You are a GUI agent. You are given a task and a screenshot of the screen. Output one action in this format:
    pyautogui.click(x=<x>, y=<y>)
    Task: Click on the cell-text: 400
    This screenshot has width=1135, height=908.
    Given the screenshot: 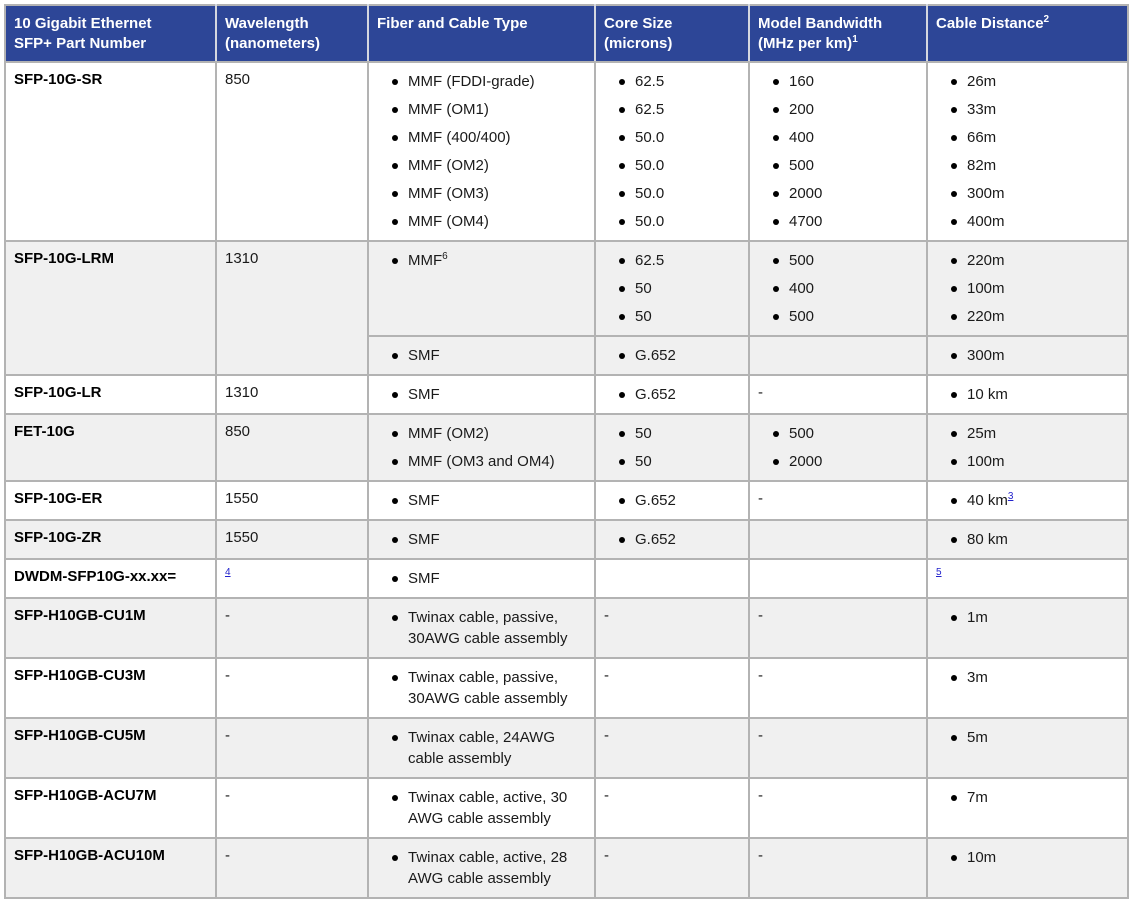 What is the action you would take?
    pyautogui.click(x=802, y=137)
    